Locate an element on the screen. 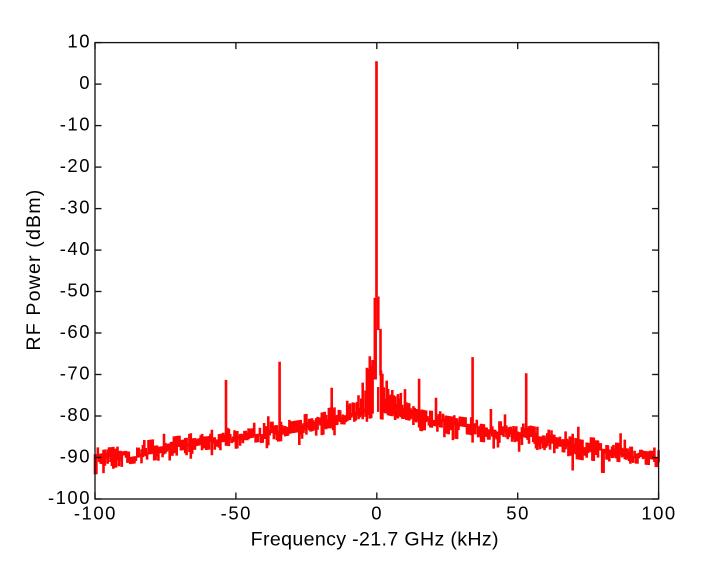 This screenshot has width=727, height=561. svg-text: -30 is located at coordinates (75, 207).